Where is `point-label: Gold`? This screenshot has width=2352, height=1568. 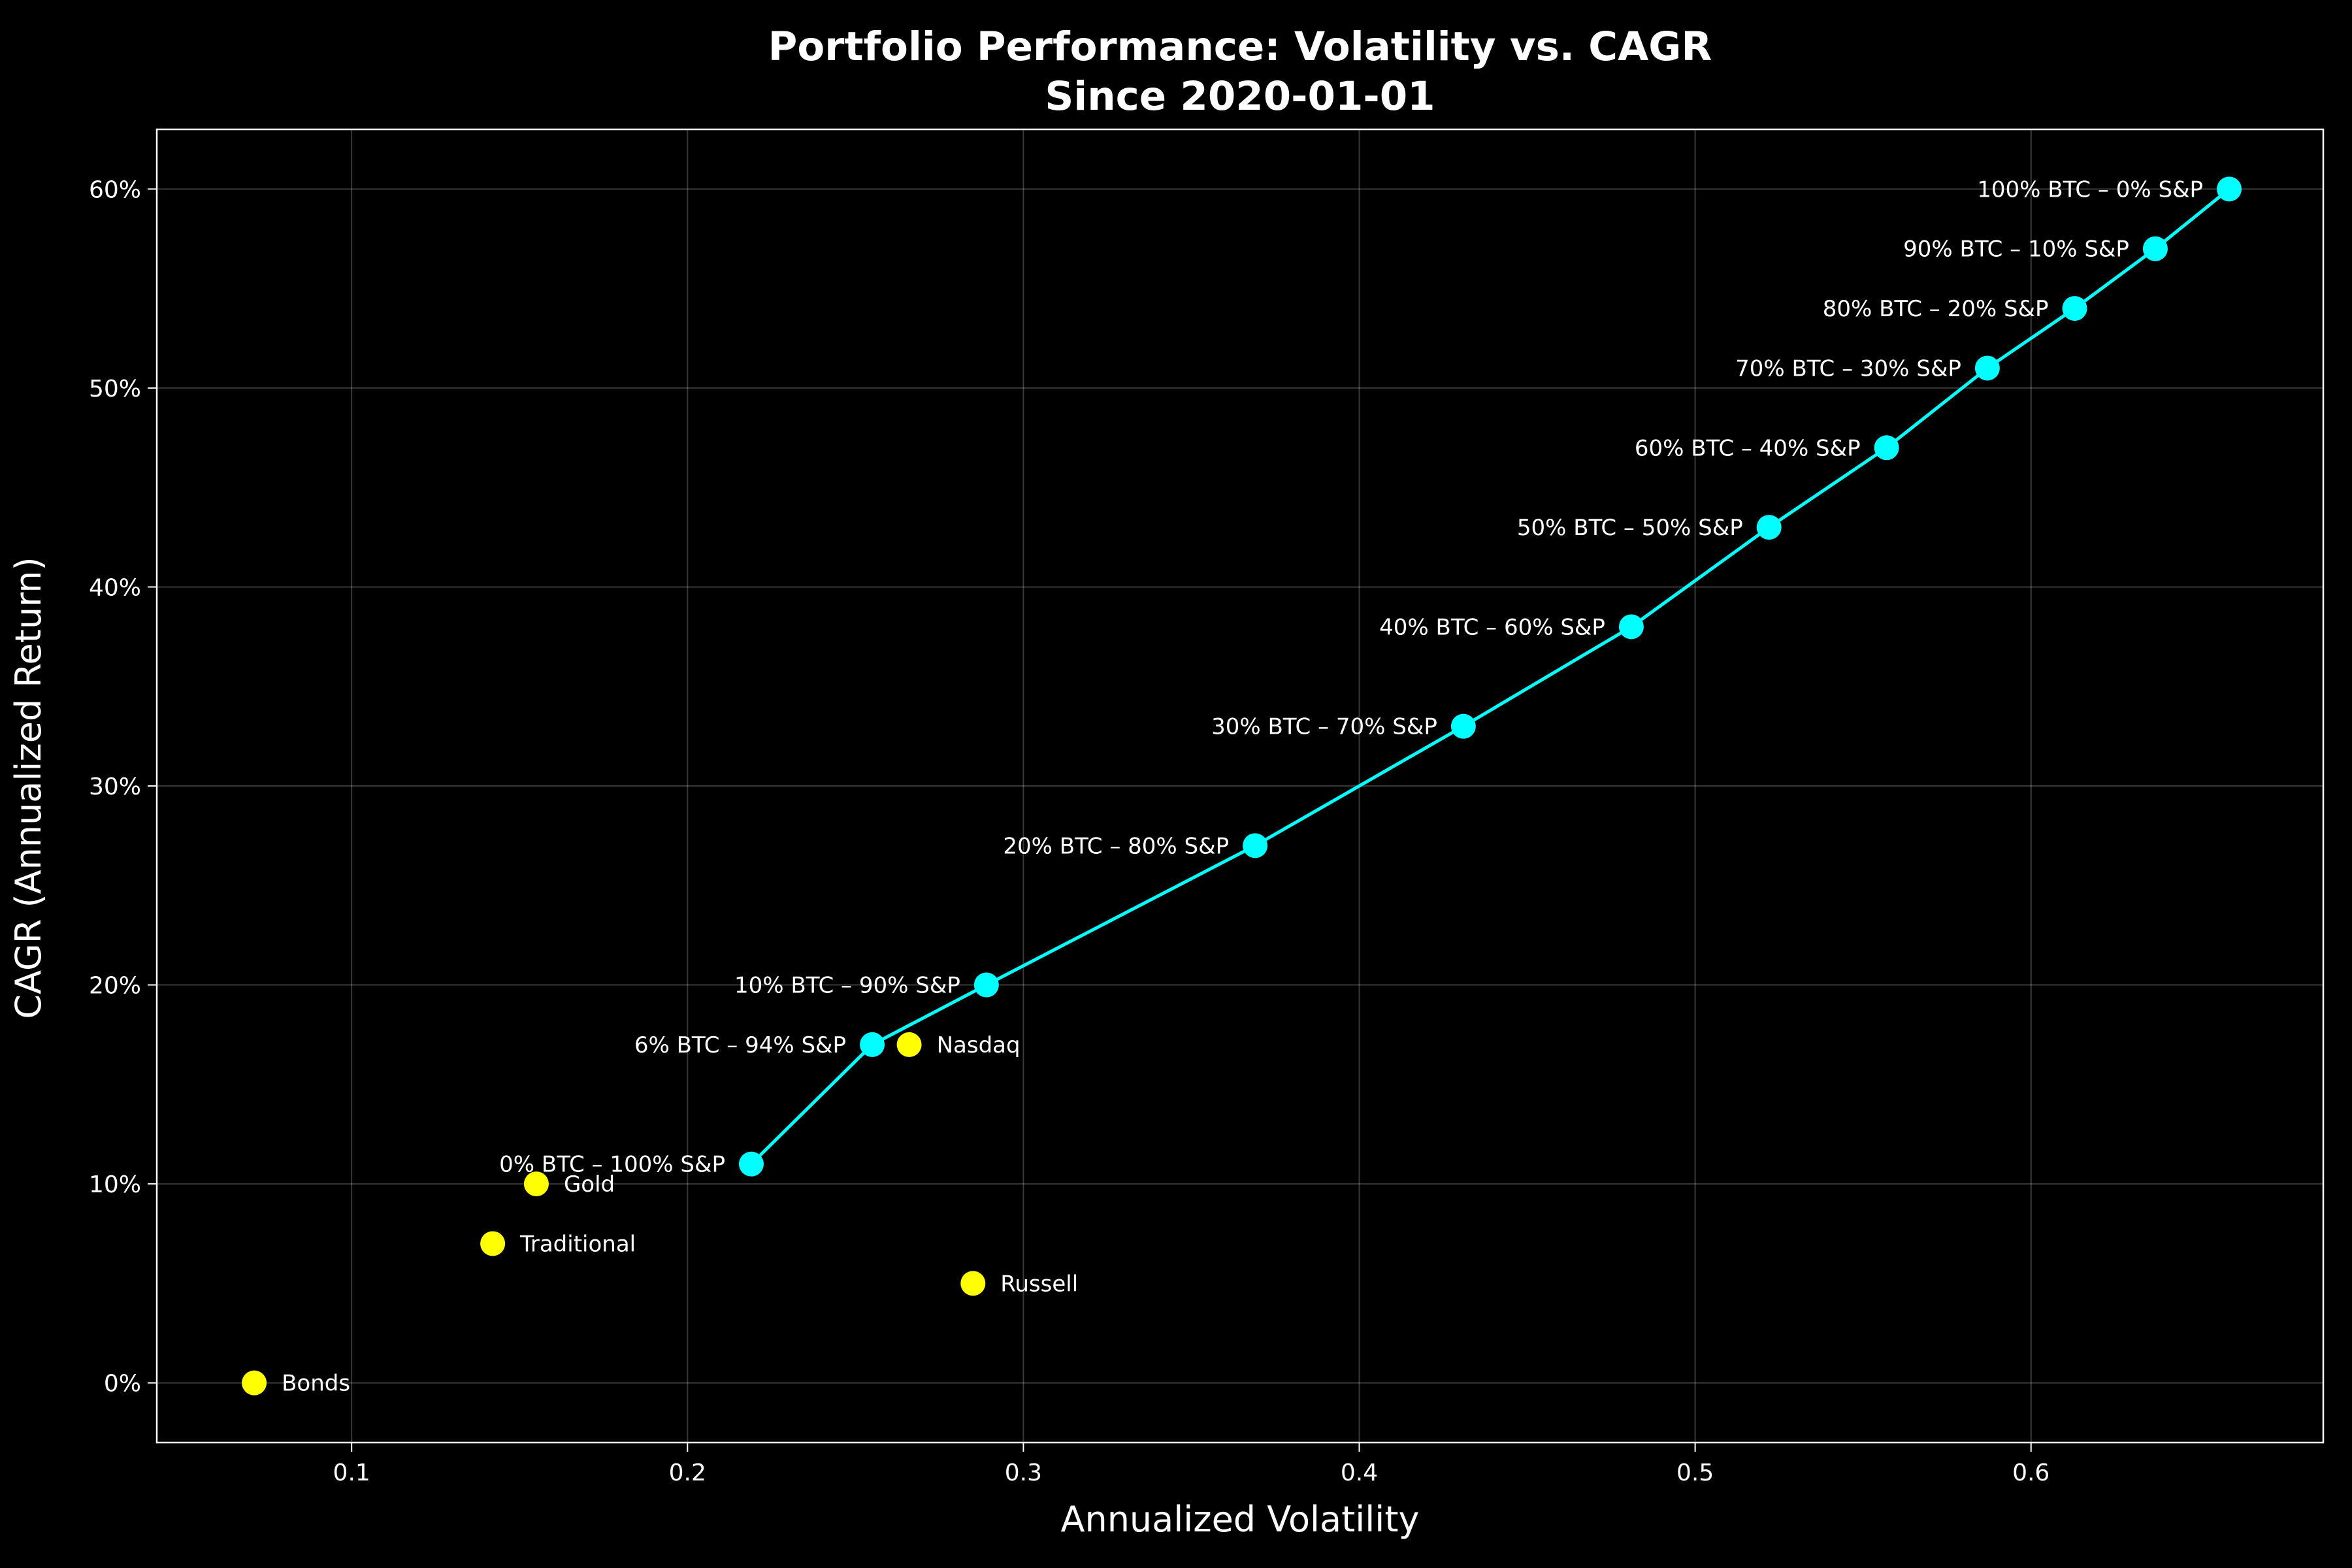
point-label: Gold is located at coordinates (589, 1184).